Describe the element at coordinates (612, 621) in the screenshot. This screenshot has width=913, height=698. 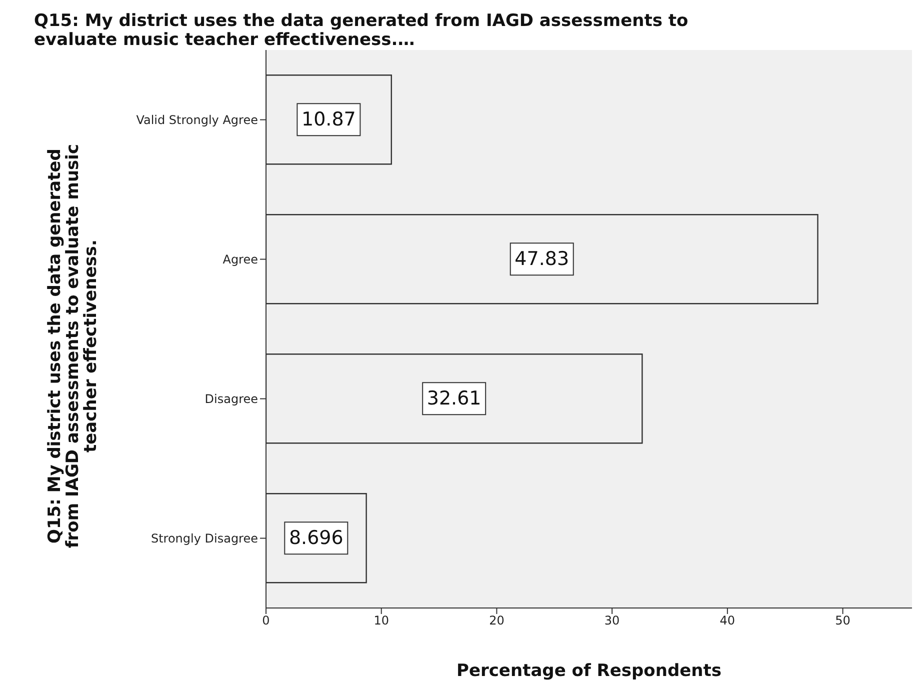
I see `x-tick-label: 30` at that location.